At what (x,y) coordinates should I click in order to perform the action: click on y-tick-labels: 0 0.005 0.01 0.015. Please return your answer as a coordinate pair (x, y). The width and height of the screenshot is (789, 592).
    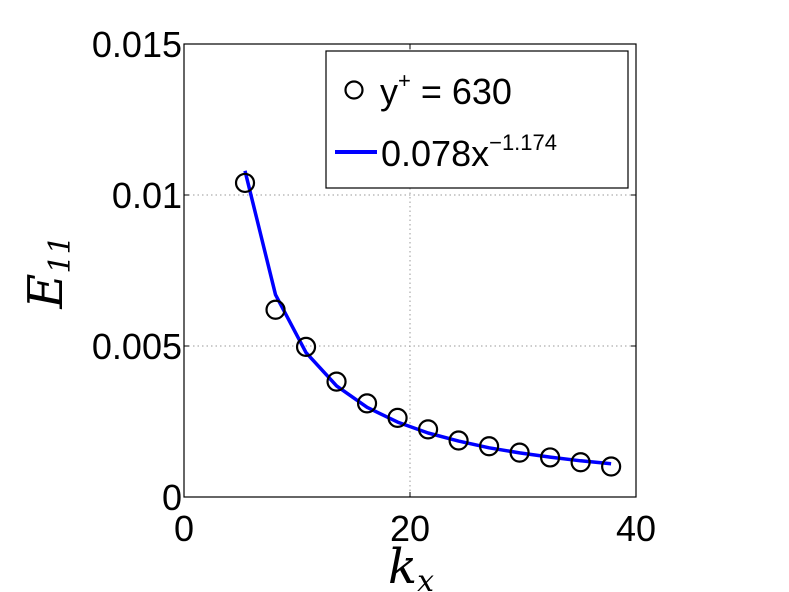
    Looking at the image, I should click on (137, 271).